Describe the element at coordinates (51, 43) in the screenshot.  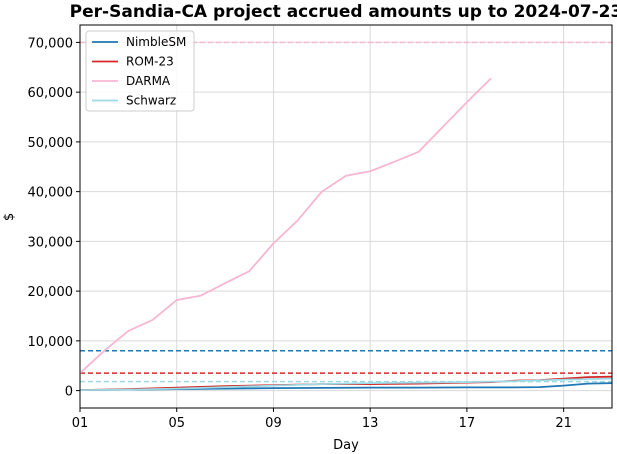
I see `y-tick-label: 70,000` at that location.